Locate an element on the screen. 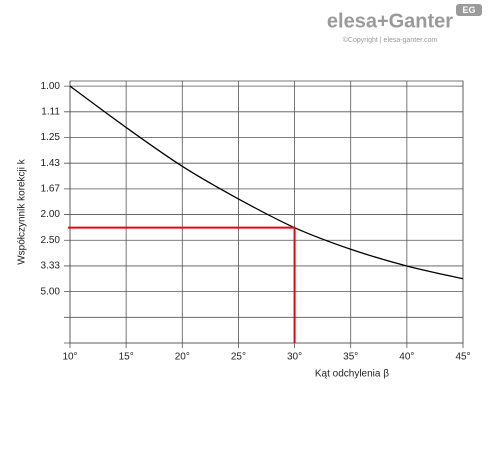 The width and height of the screenshot is (488, 454). x-tick-label: 40° is located at coordinates (406, 357).